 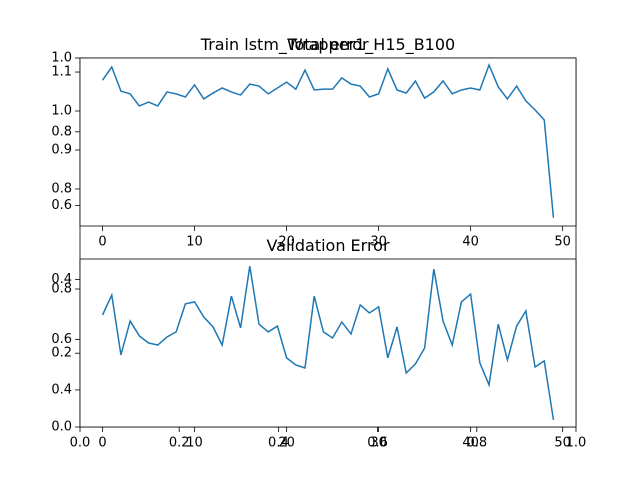 I want to click on y-tick-label: 0.9, so click(x=61, y=149).